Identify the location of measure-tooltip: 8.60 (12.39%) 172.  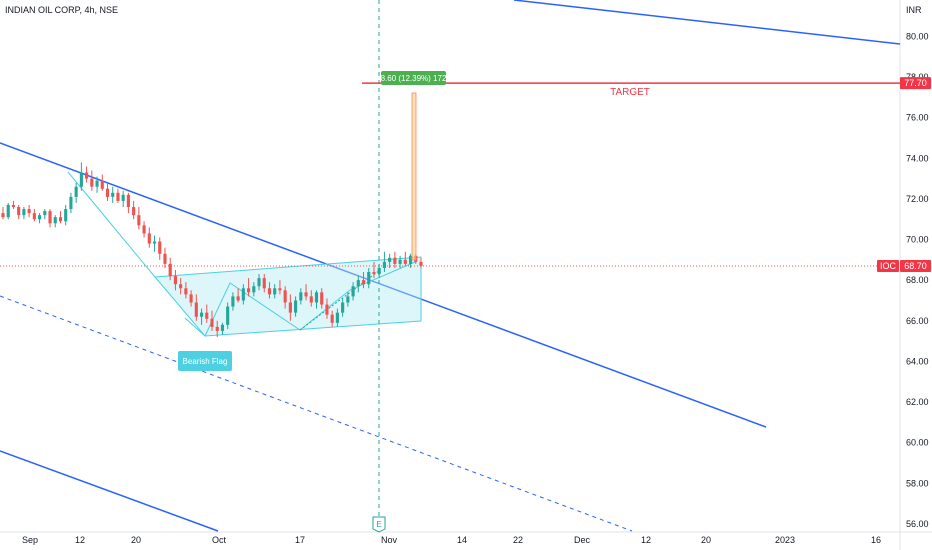
(414, 78).